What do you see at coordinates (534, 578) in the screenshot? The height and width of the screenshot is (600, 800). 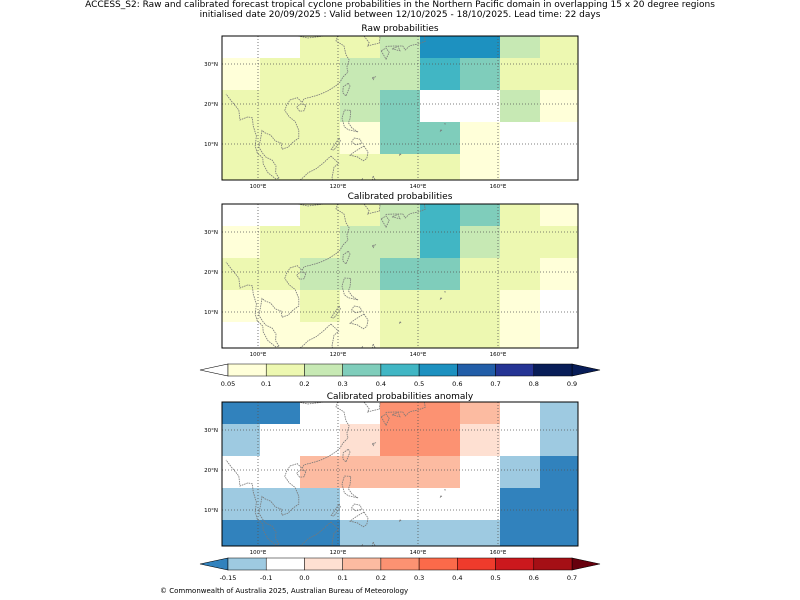 I see `colorbar-tick-label: 0.6` at bounding box center [534, 578].